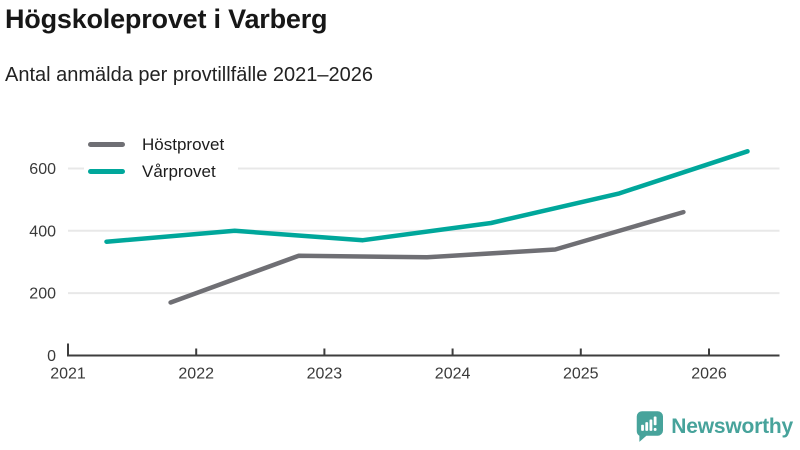  I want to click on chart-legend: Höstprovet Vårprovet, so click(161, 158).